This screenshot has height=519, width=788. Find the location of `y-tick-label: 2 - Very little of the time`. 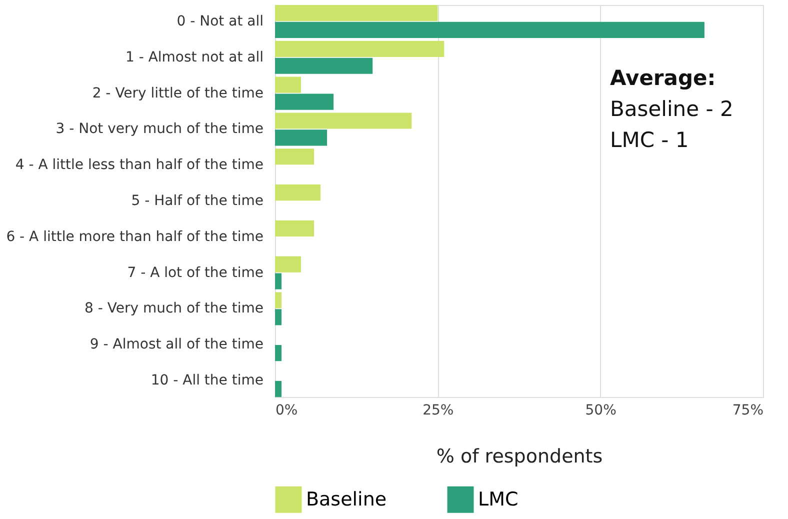

y-tick-label: 2 - Very little of the time is located at coordinates (178, 93).